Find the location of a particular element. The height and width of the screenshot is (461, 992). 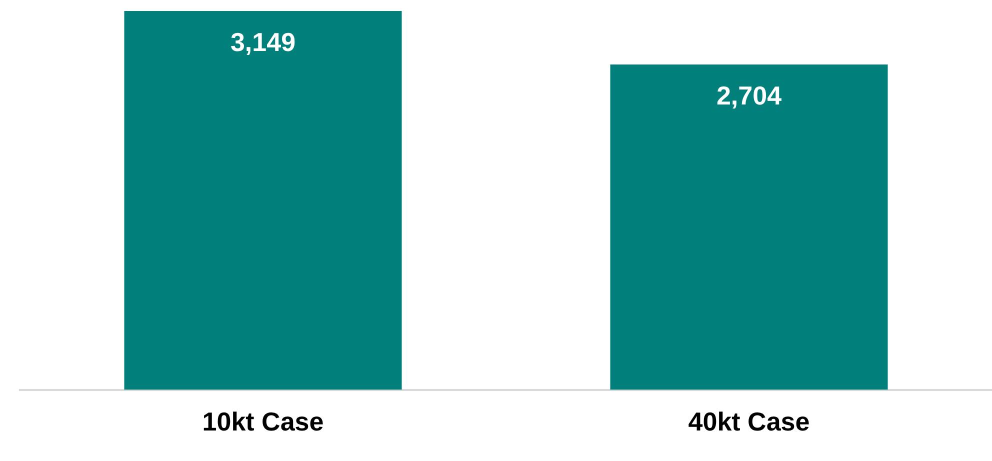

x-tick-label: 10kt Case is located at coordinates (263, 421).